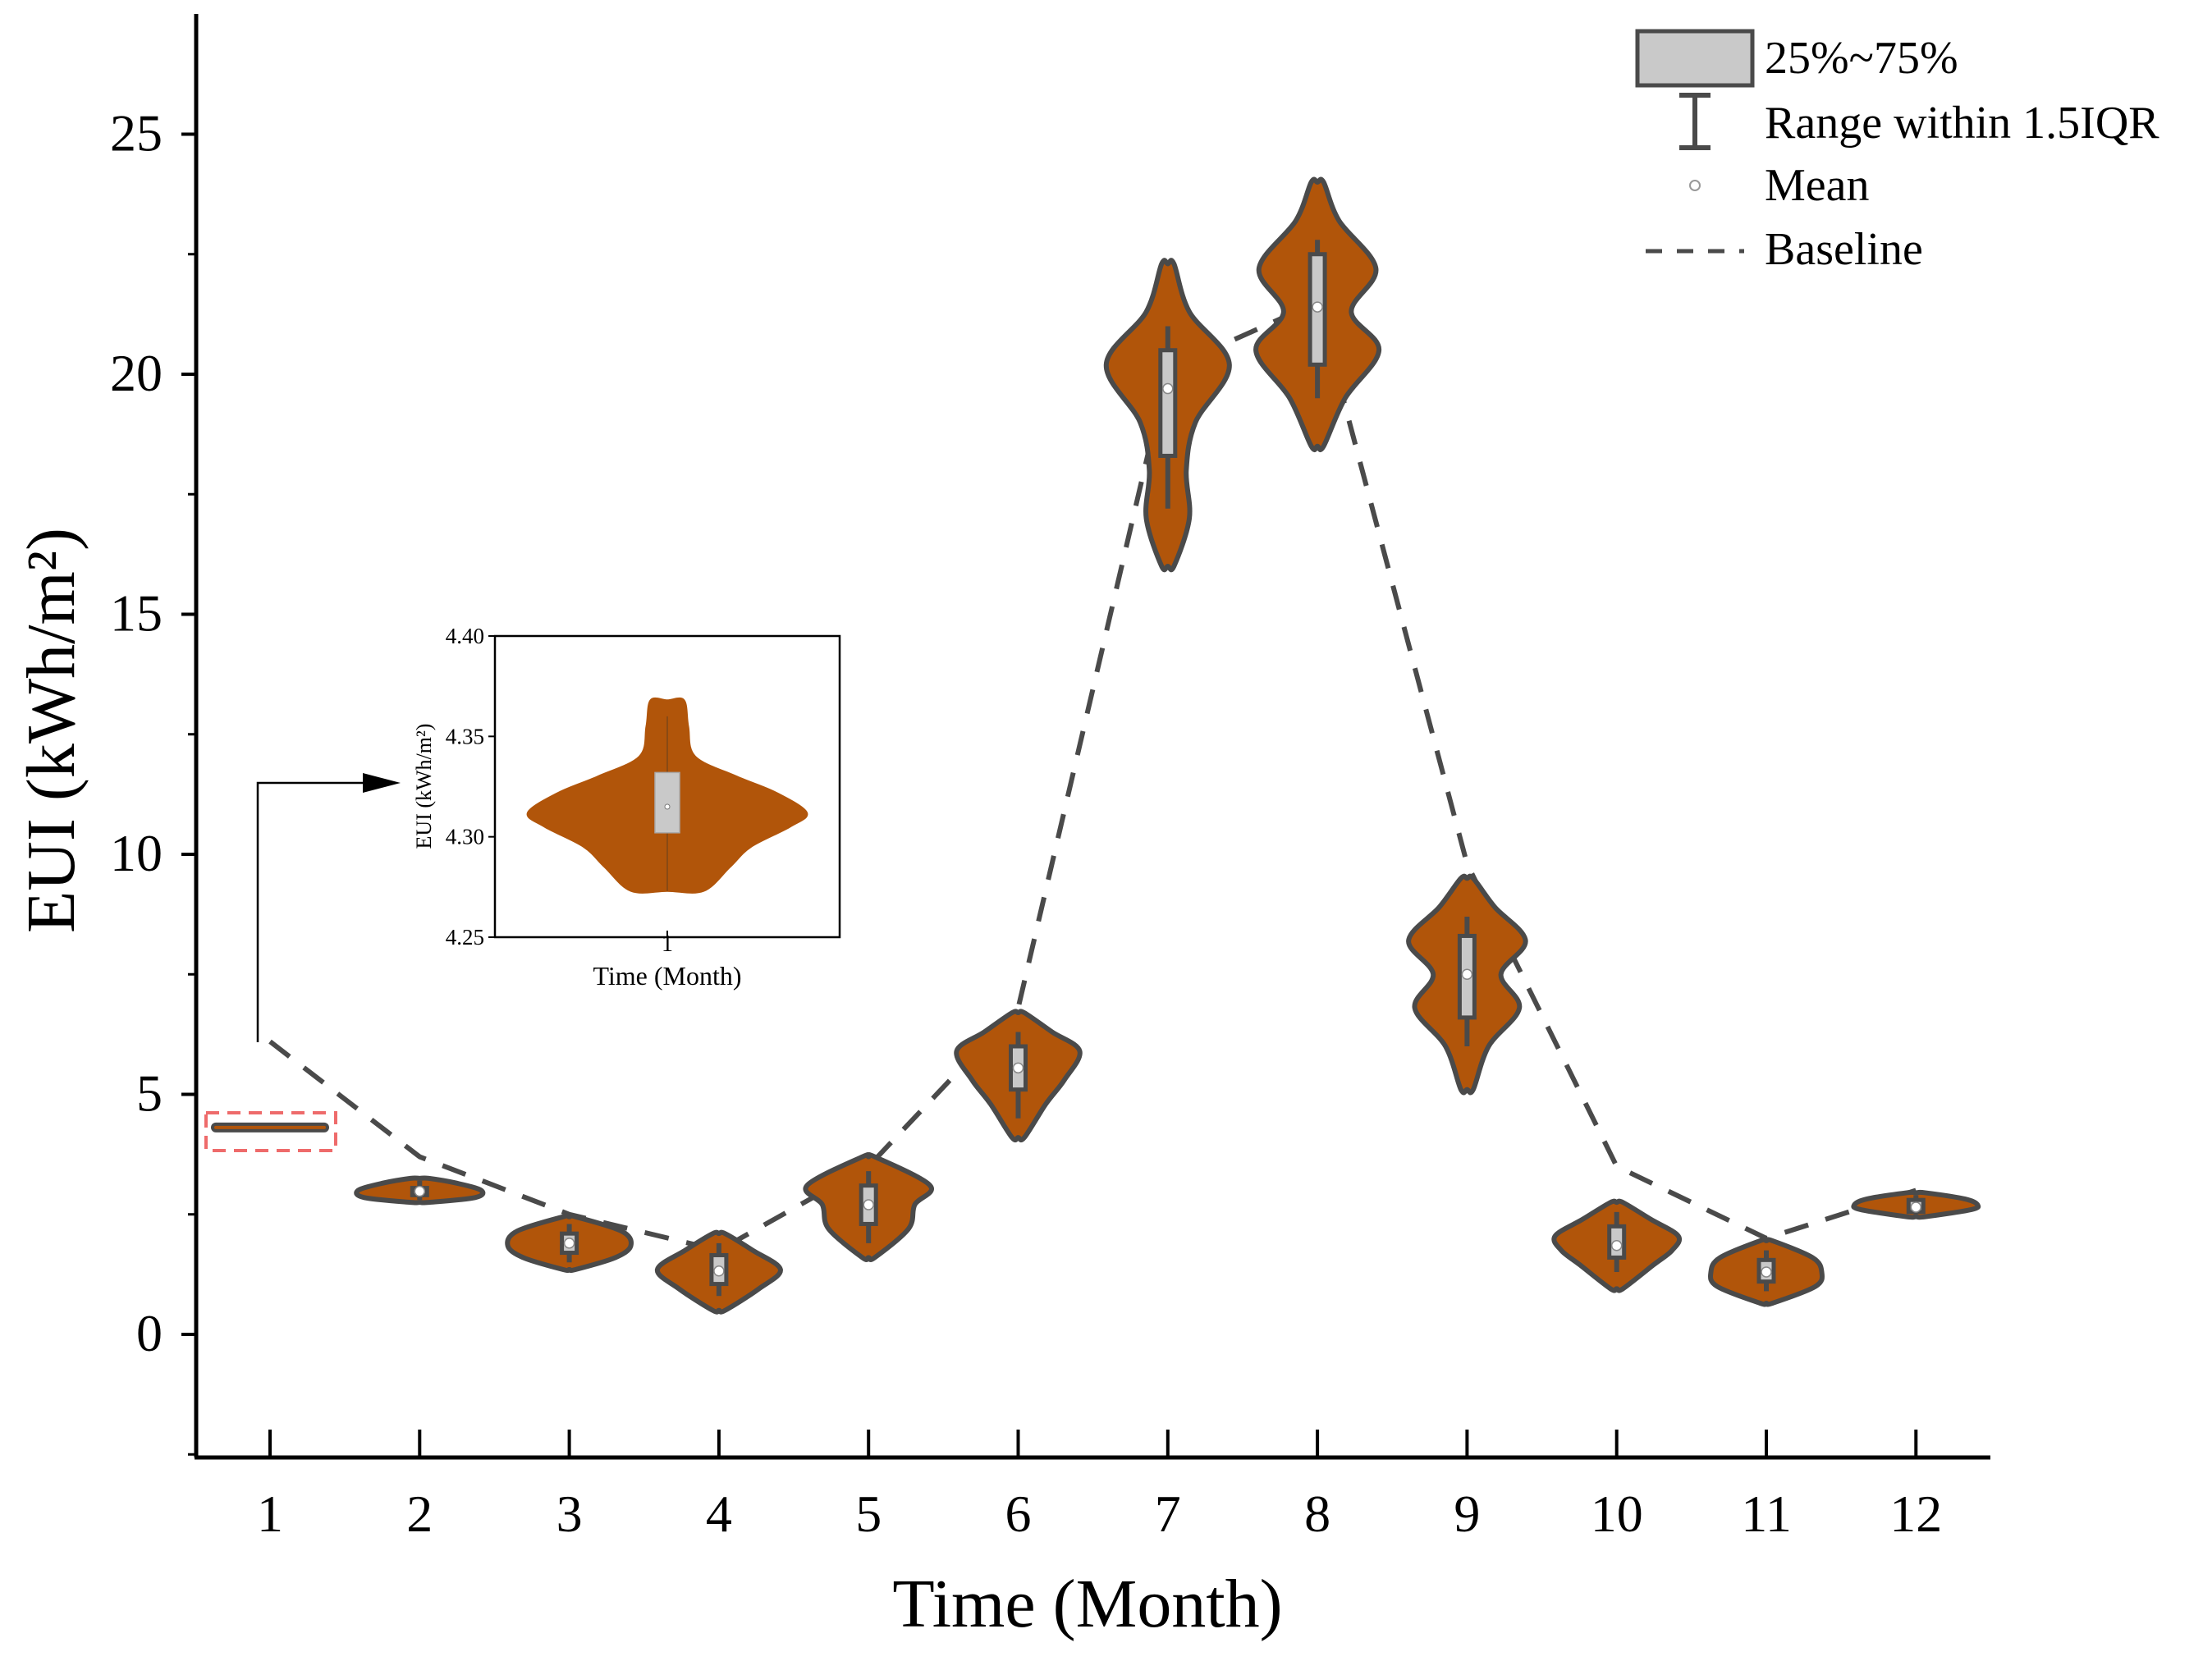 The image size is (2212, 1661). What do you see at coordinates (667, 806) in the screenshot?
I see `inset-violin-mean-marker` at bounding box center [667, 806].